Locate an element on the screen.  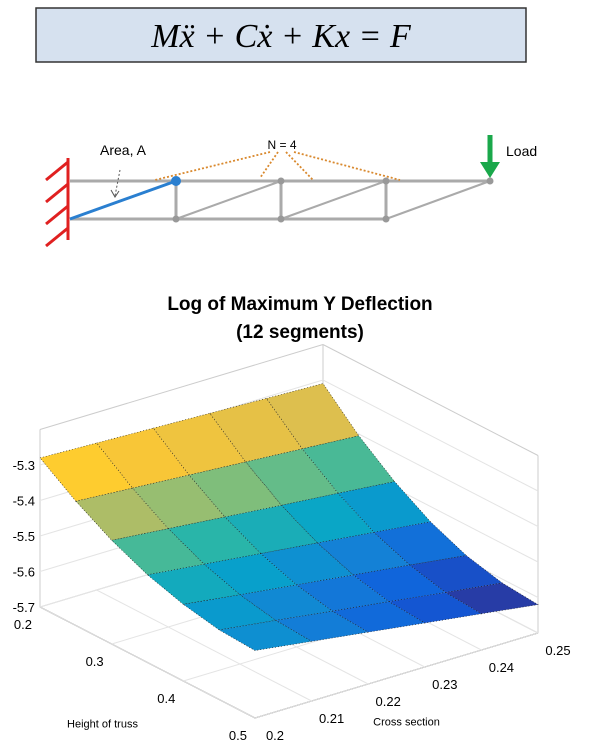
chart-title: Log of Maximum Y Deflection is located at coordinates (299, 304).